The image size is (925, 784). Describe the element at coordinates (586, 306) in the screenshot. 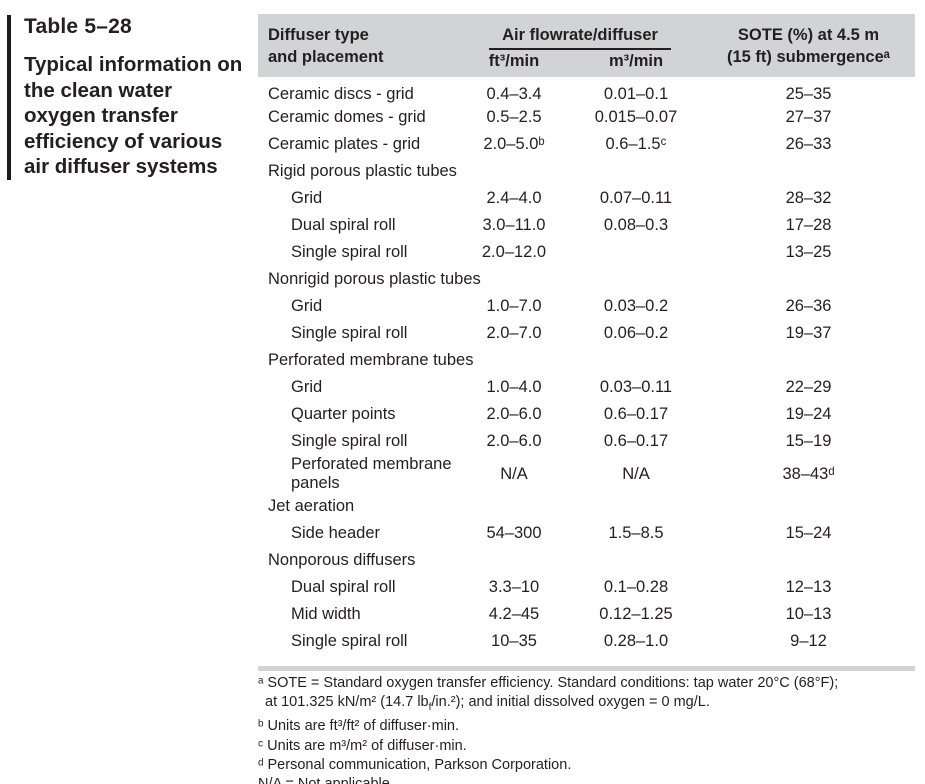

I see `table-row: Grid 1.0–7.0 0.03–0.2 26–36` at that location.